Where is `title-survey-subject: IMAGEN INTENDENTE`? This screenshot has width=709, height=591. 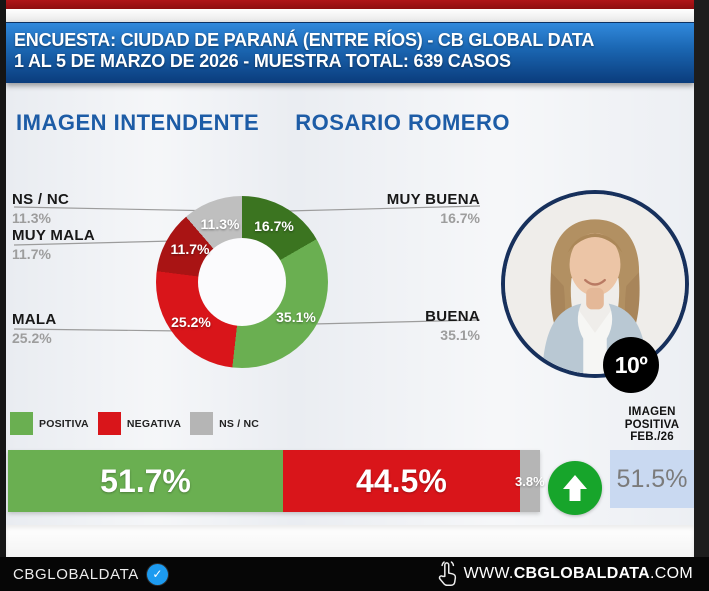 title-survey-subject: IMAGEN INTENDENTE is located at coordinates (138, 122).